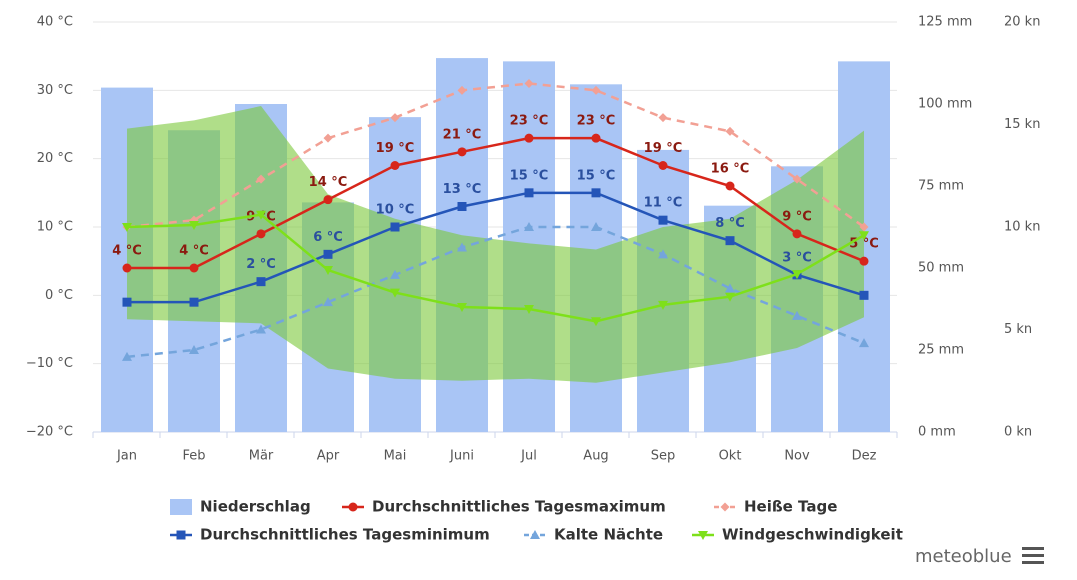 The width and height of the screenshot is (1077, 580). What do you see at coordinates (462, 134) in the screenshot?
I see `data-label: 21 °C` at bounding box center [462, 134].